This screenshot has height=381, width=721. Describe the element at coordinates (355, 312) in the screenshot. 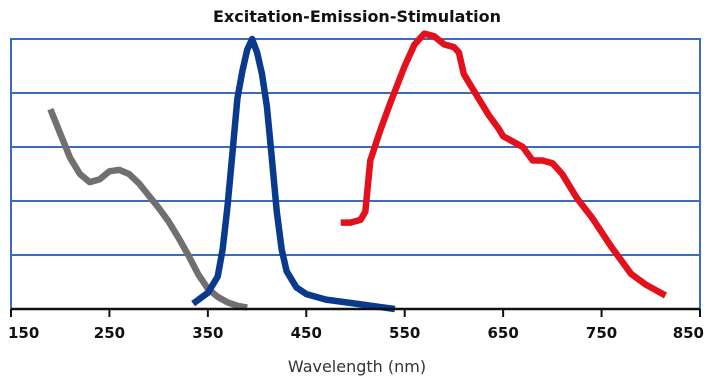

I see `x-axis` at that location.